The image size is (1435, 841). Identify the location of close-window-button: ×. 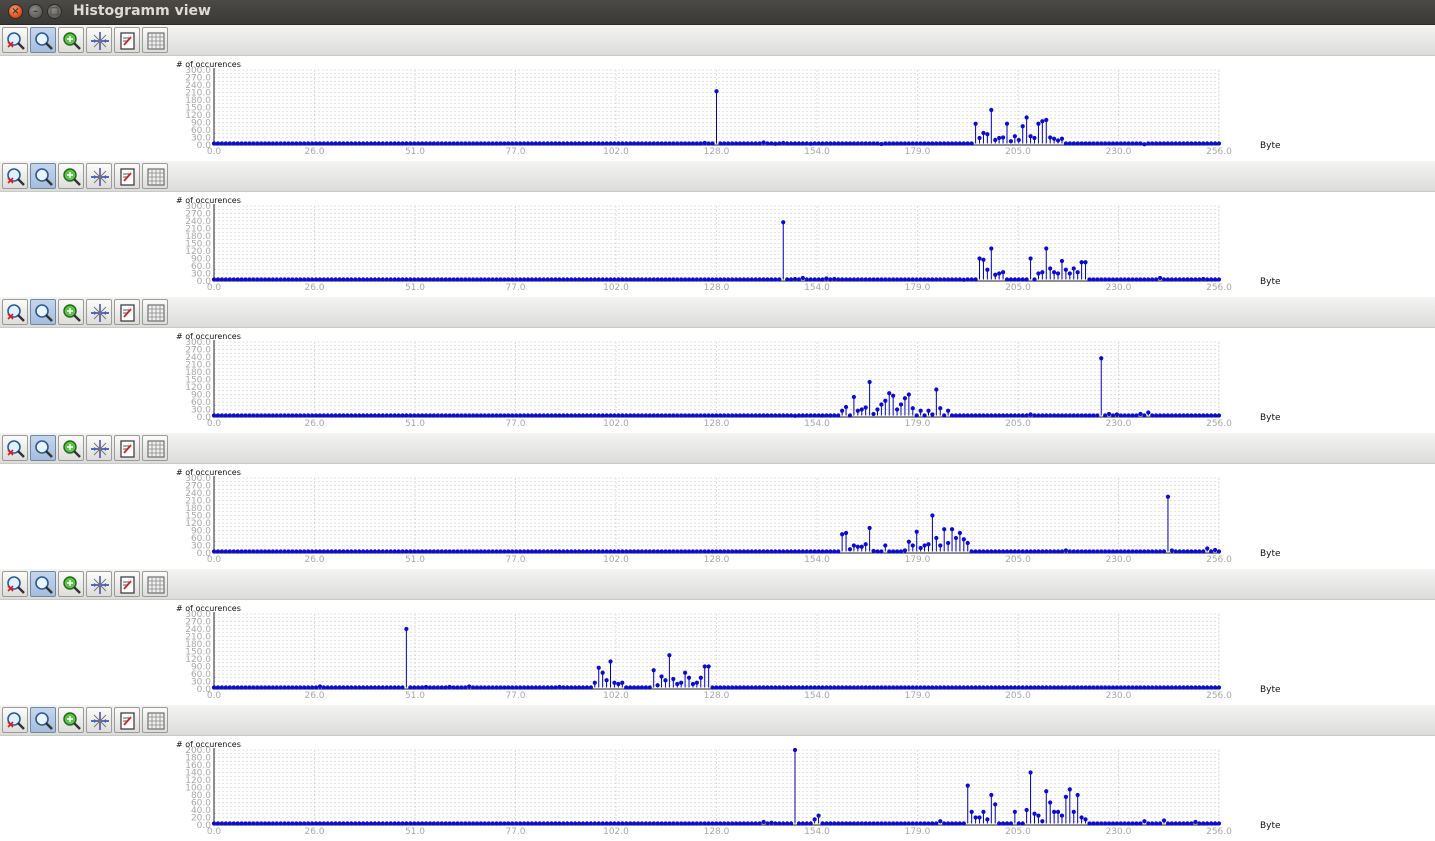
(15, 11).